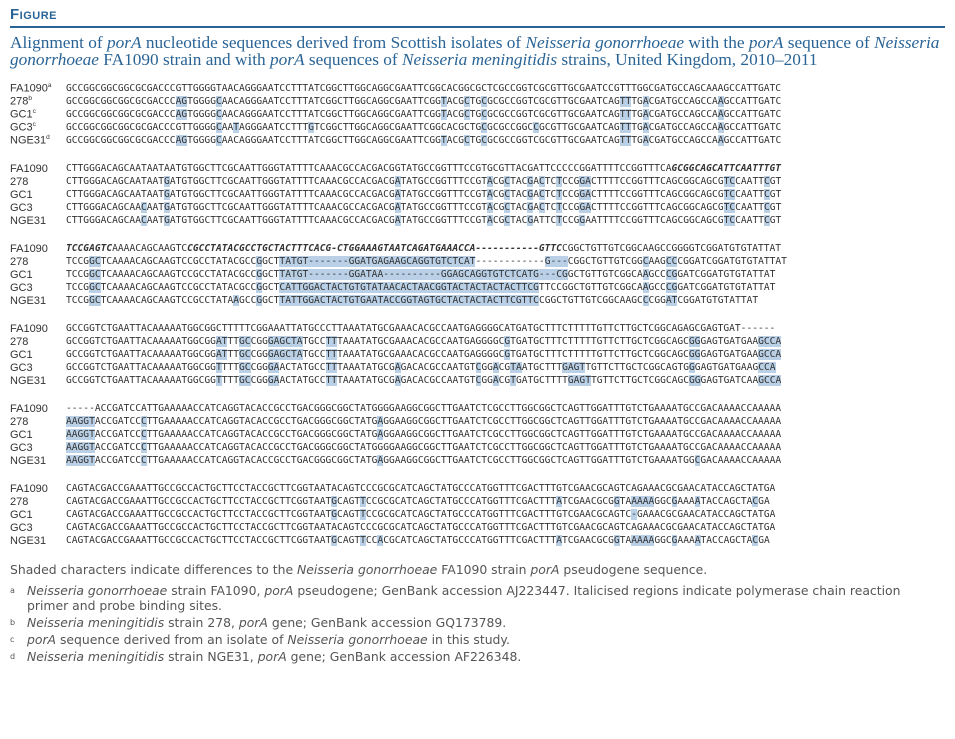 This screenshot has height=739, width=955. I want to click on italic-term: Neisseria meningitidis, so click(96, 622).